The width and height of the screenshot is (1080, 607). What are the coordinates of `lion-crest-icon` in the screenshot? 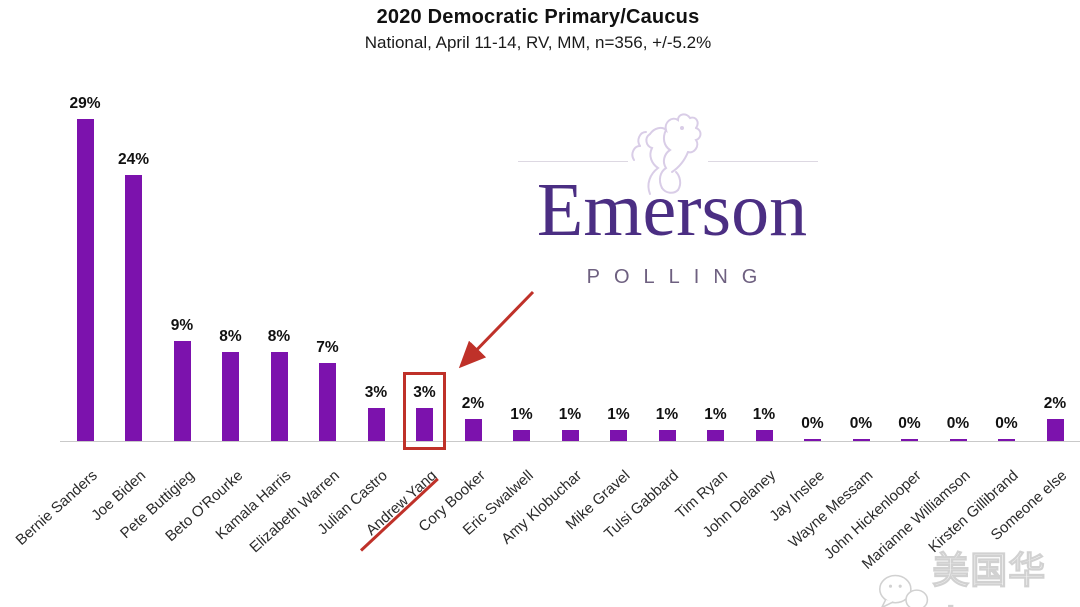 It's located at (666, 154).